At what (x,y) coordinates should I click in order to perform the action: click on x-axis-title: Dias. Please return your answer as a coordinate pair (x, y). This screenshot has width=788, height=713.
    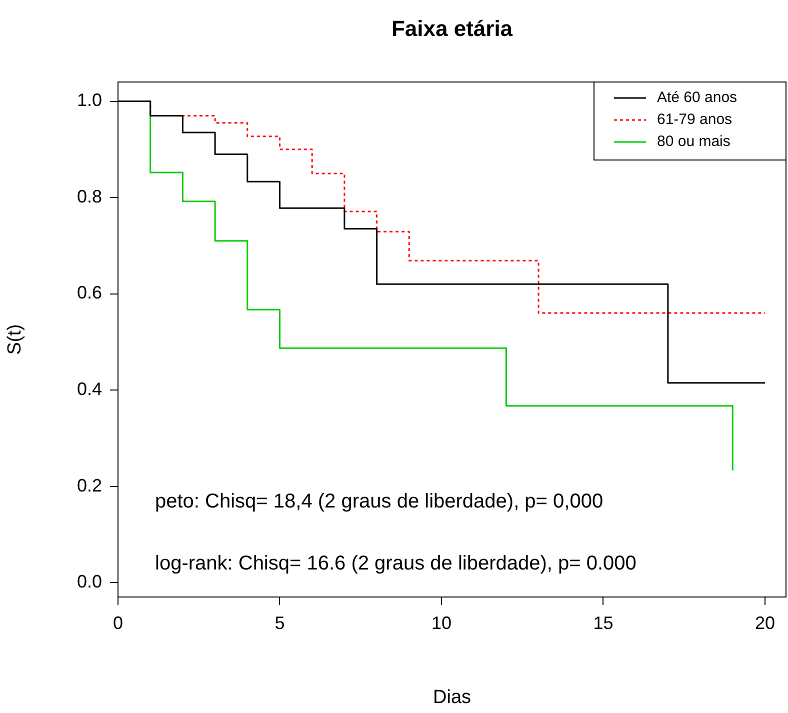
    Looking at the image, I should click on (452, 697).